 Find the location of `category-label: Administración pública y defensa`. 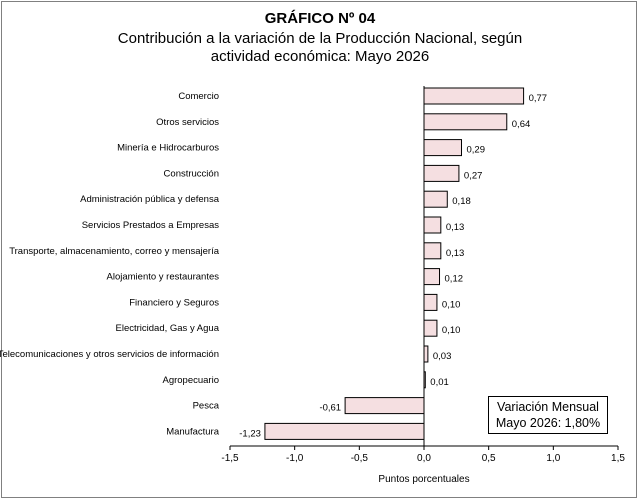

category-label: Administración pública y defensa is located at coordinates (150, 199).